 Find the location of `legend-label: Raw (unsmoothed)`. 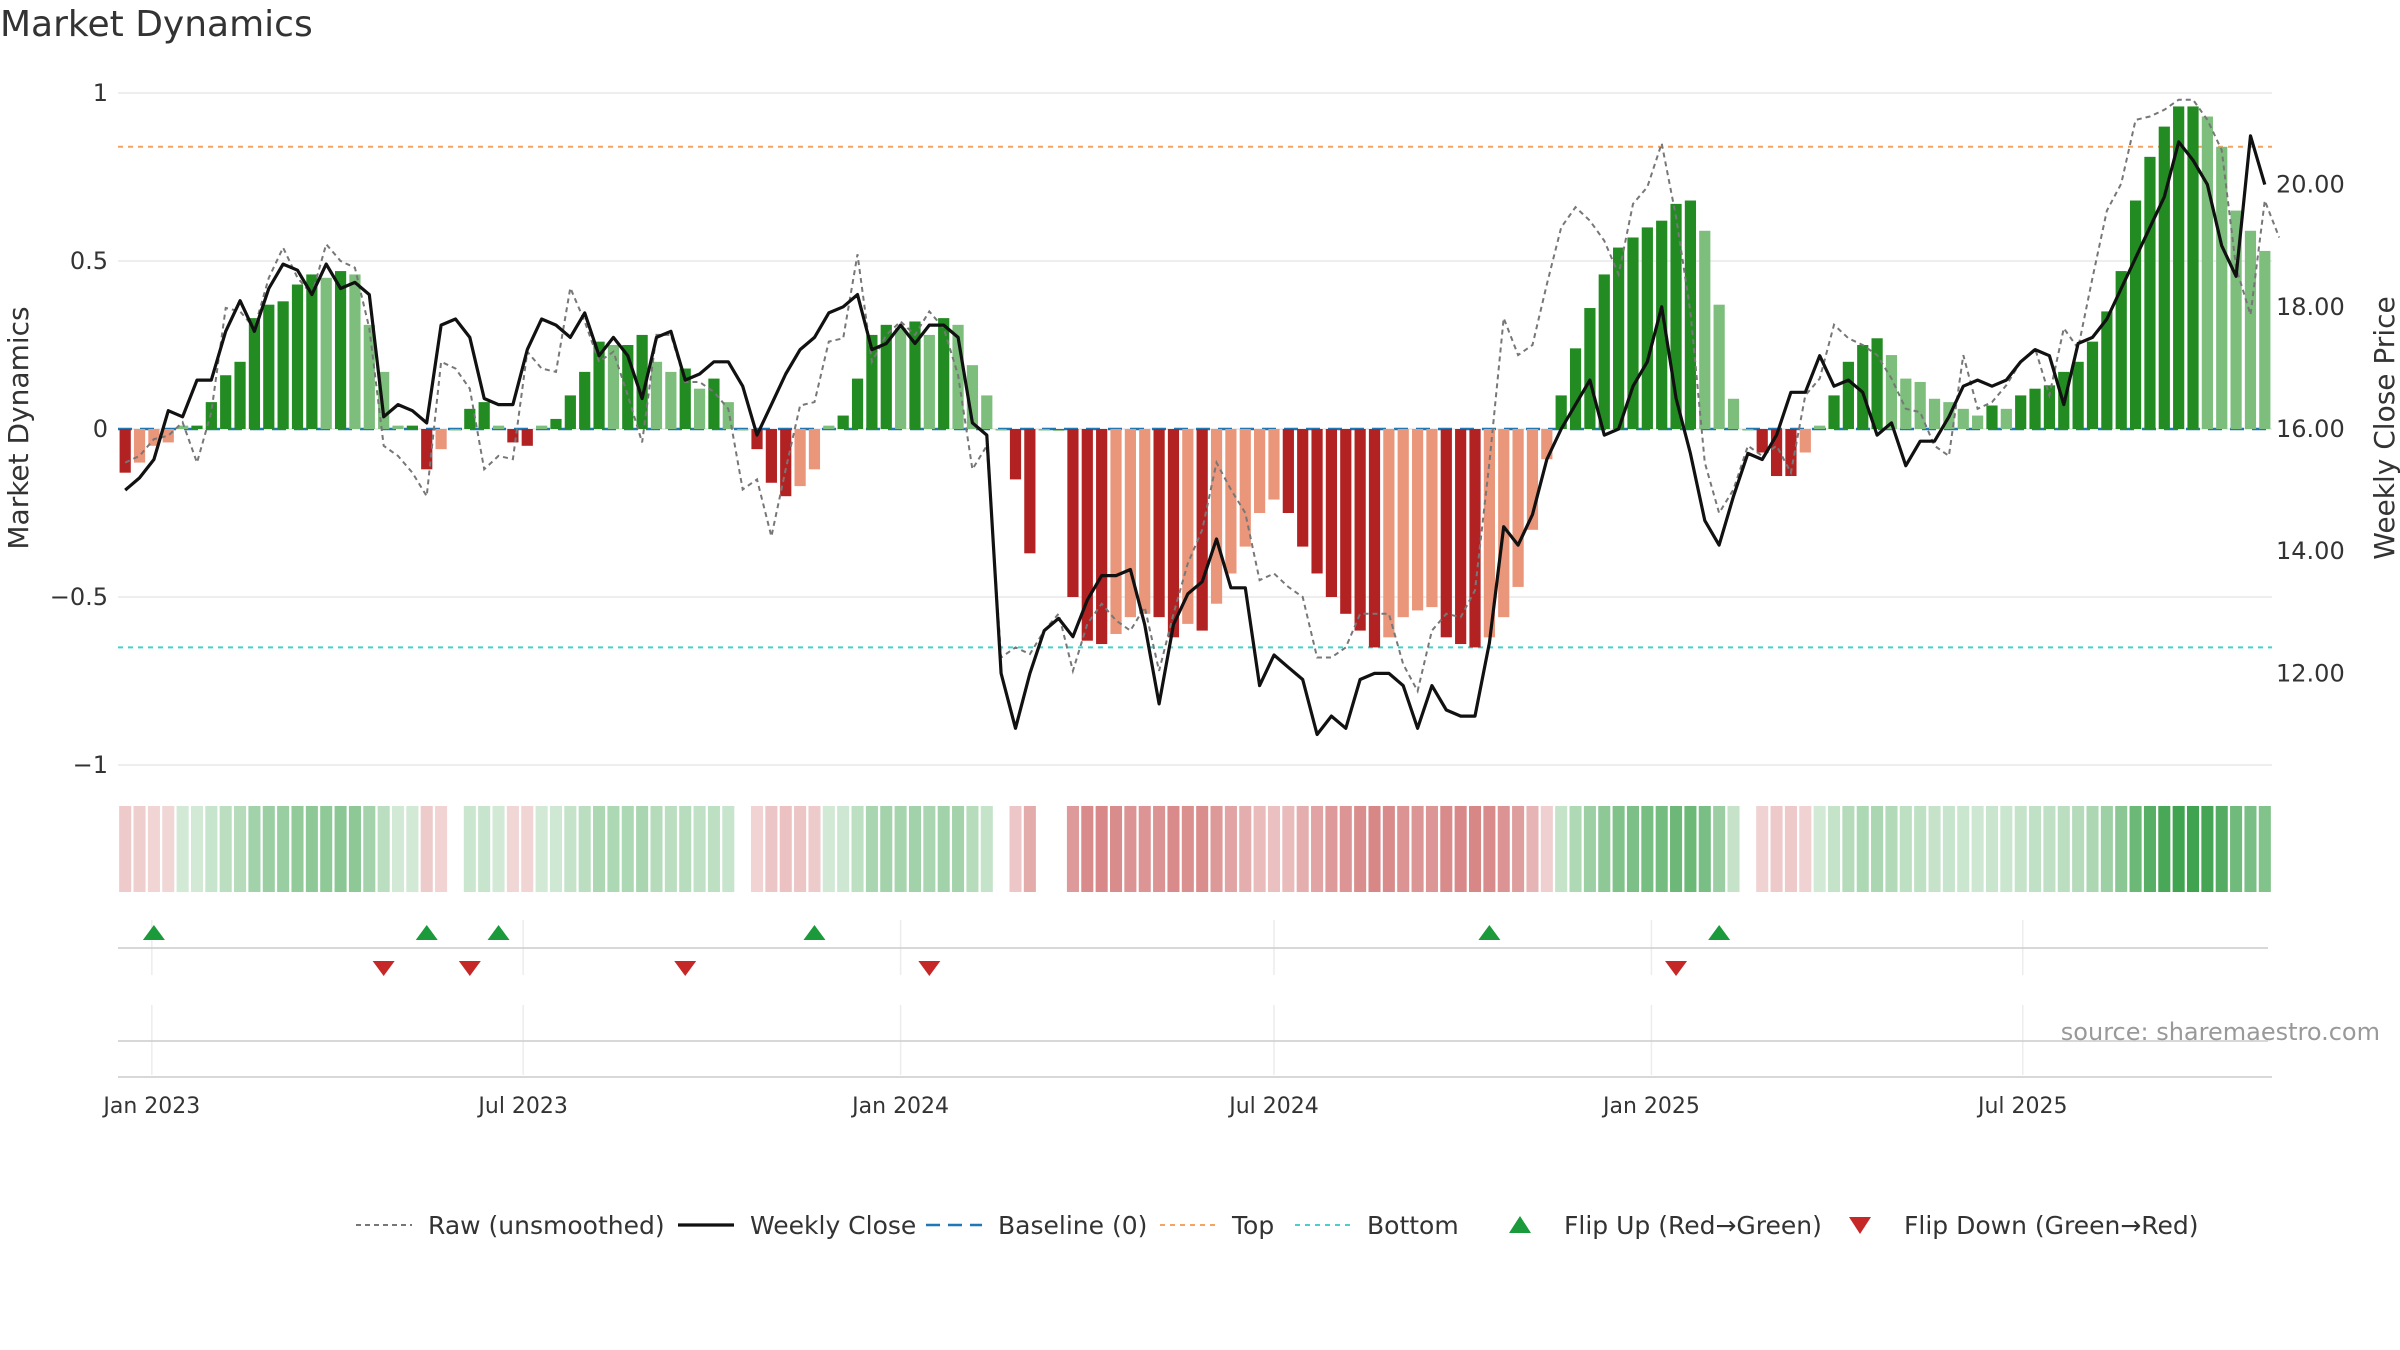

legend-label: Raw (unsmoothed) is located at coordinates (546, 1225).